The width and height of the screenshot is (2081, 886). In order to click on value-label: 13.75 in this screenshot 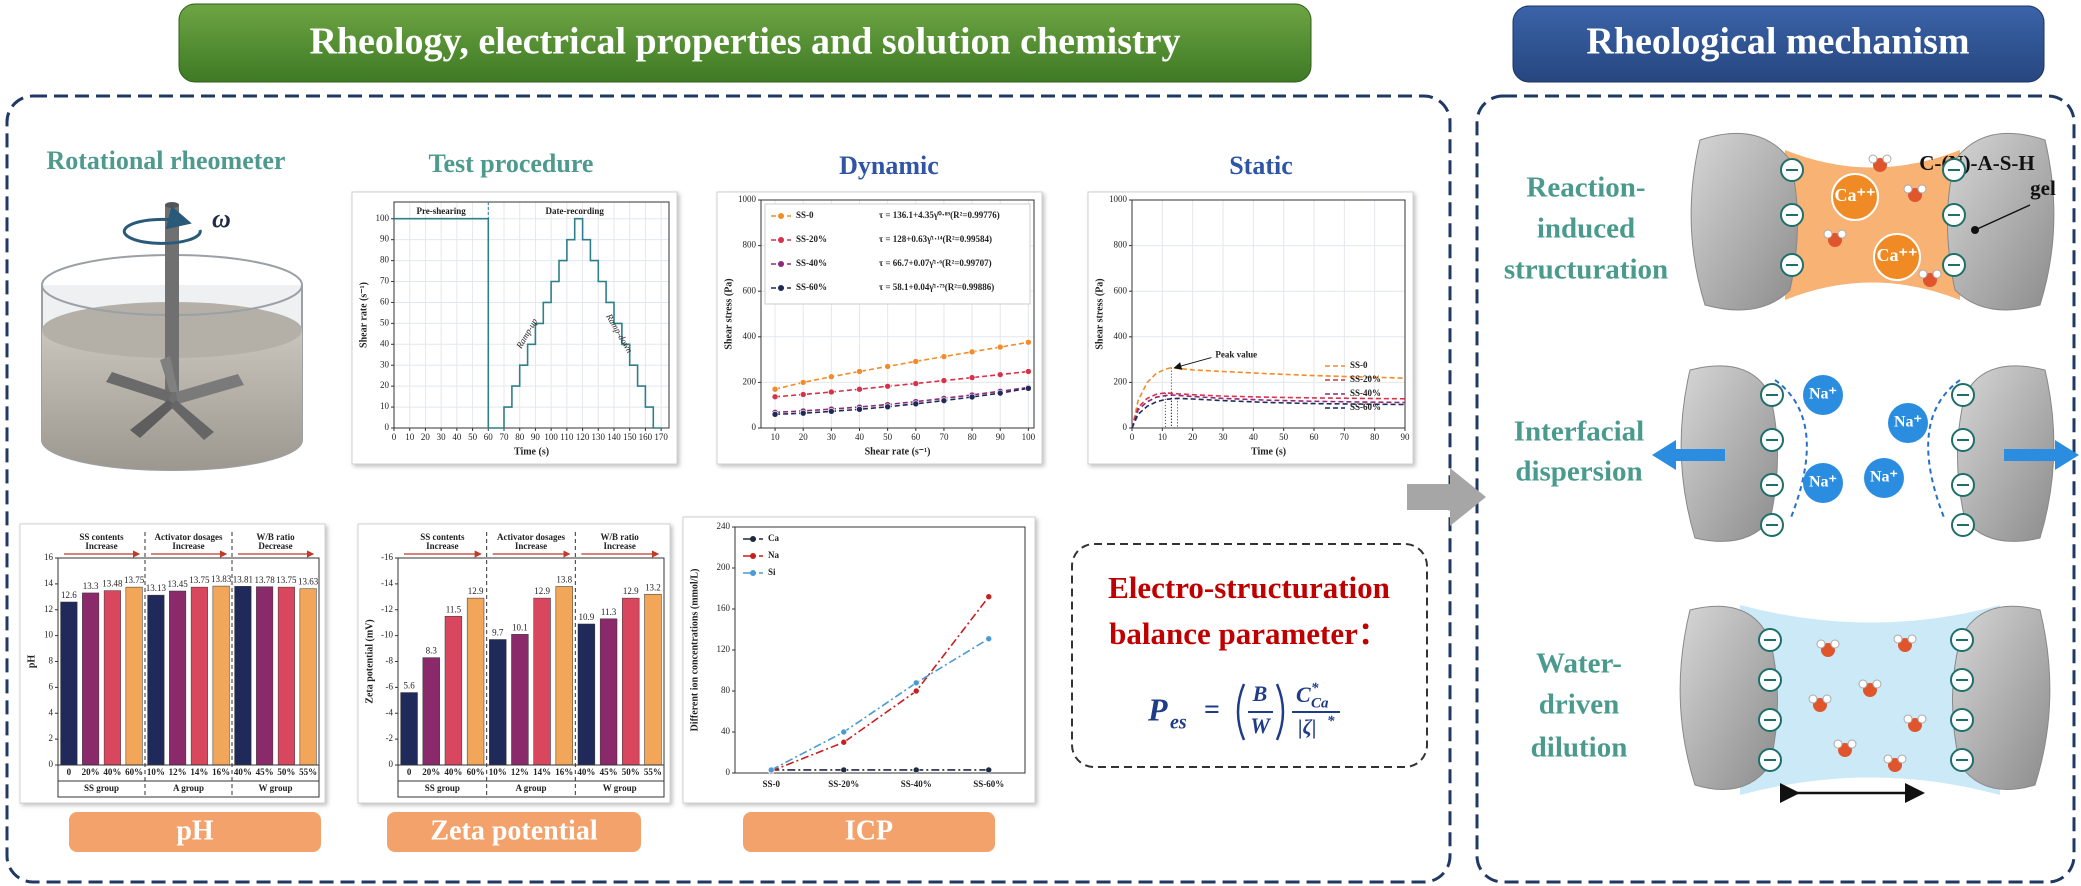, I will do `click(286, 580)`.